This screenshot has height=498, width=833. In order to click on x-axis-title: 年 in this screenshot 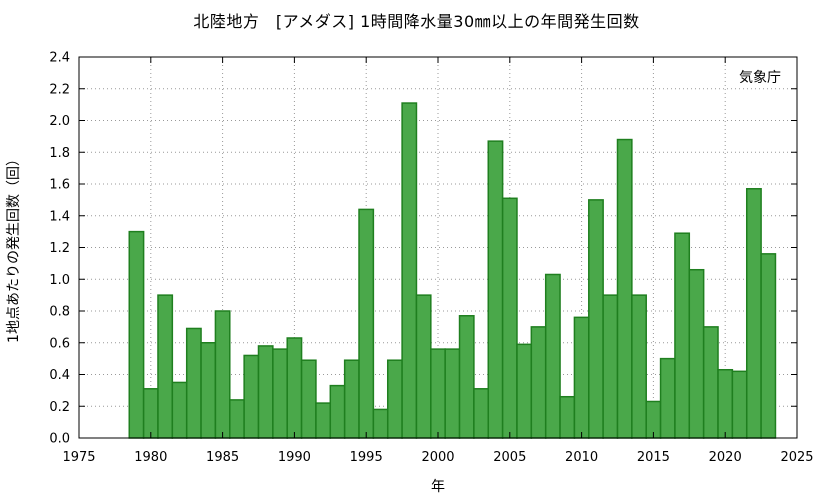, I will do `click(438, 487)`.